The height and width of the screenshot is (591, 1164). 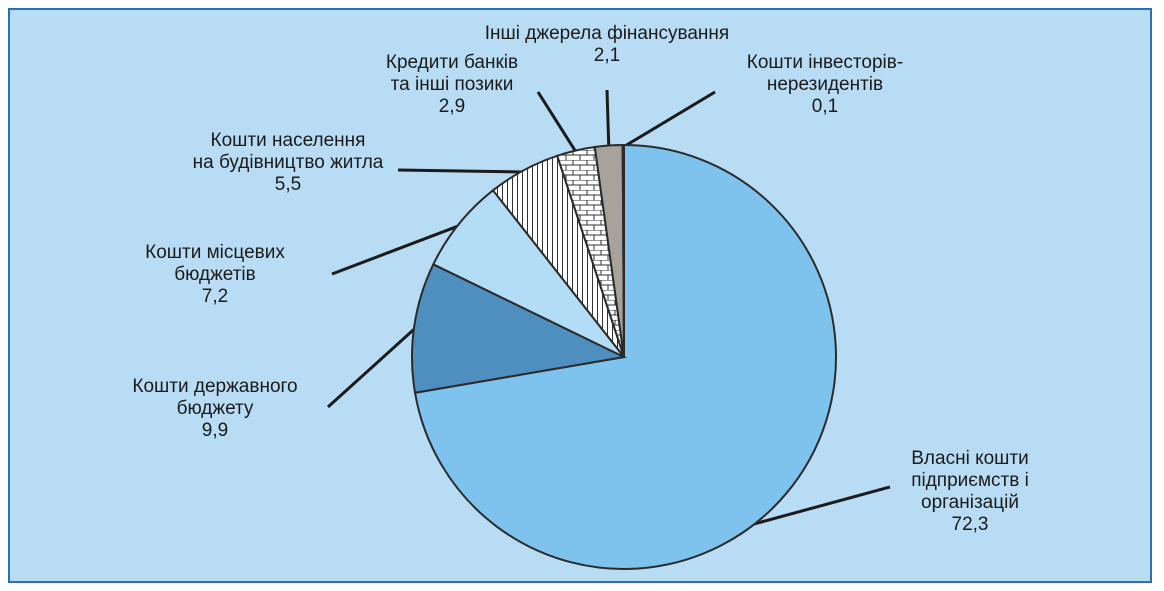 What do you see at coordinates (288, 184) in the screenshot?
I see `slice-value-4: 5,5` at bounding box center [288, 184].